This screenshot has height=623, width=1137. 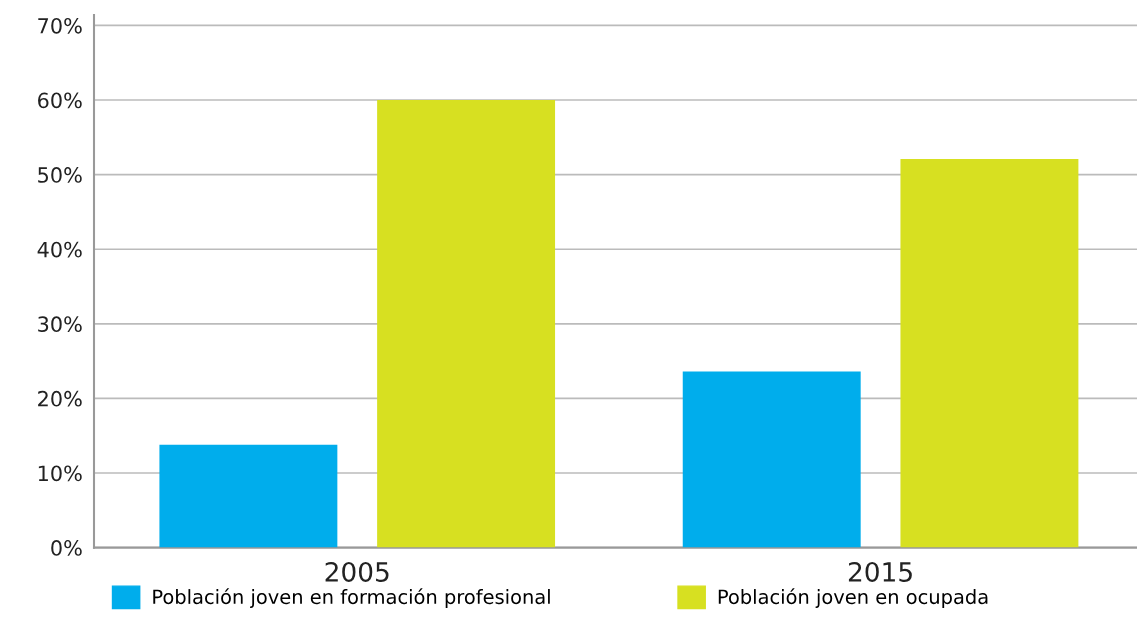 I want to click on y-tick-label: 50%, so click(x=60, y=175).